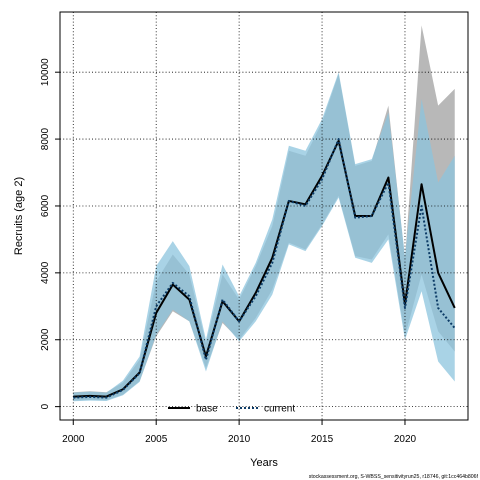 Image resolution: width=480 pixels, height=480 pixels. What do you see at coordinates (239, 439) in the screenshot?
I see `x-tick-label-2010: 2010` at bounding box center [239, 439].